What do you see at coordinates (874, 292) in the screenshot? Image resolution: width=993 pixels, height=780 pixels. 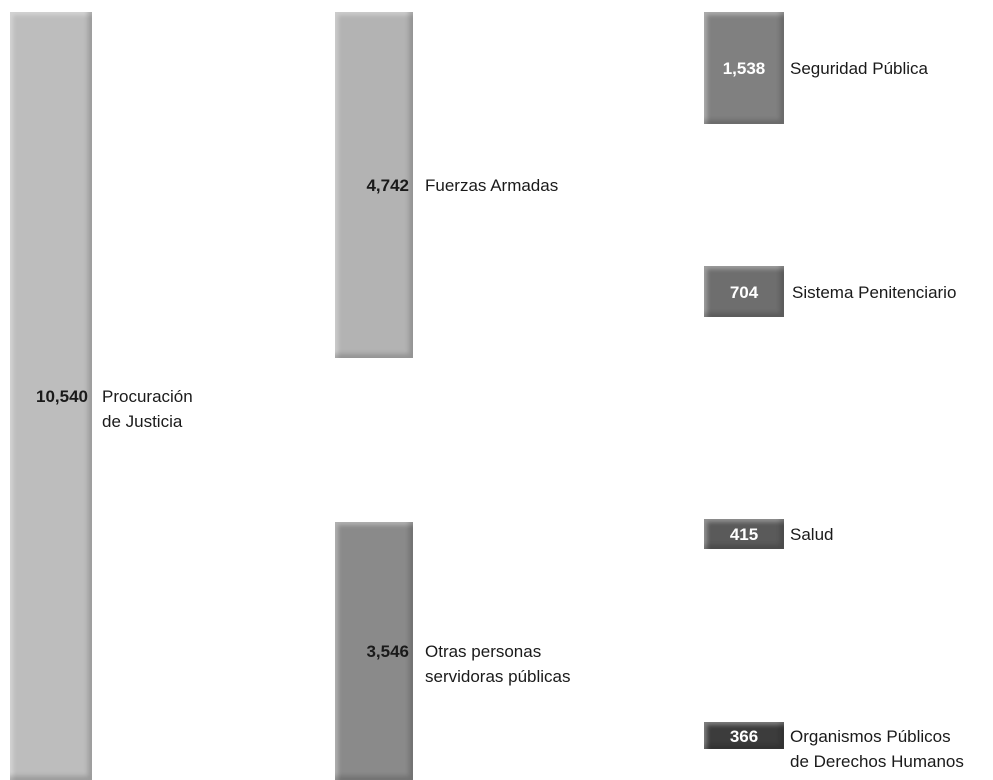 I see `category-label-5: Sistema Penitenciario` at bounding box center [874, 292].